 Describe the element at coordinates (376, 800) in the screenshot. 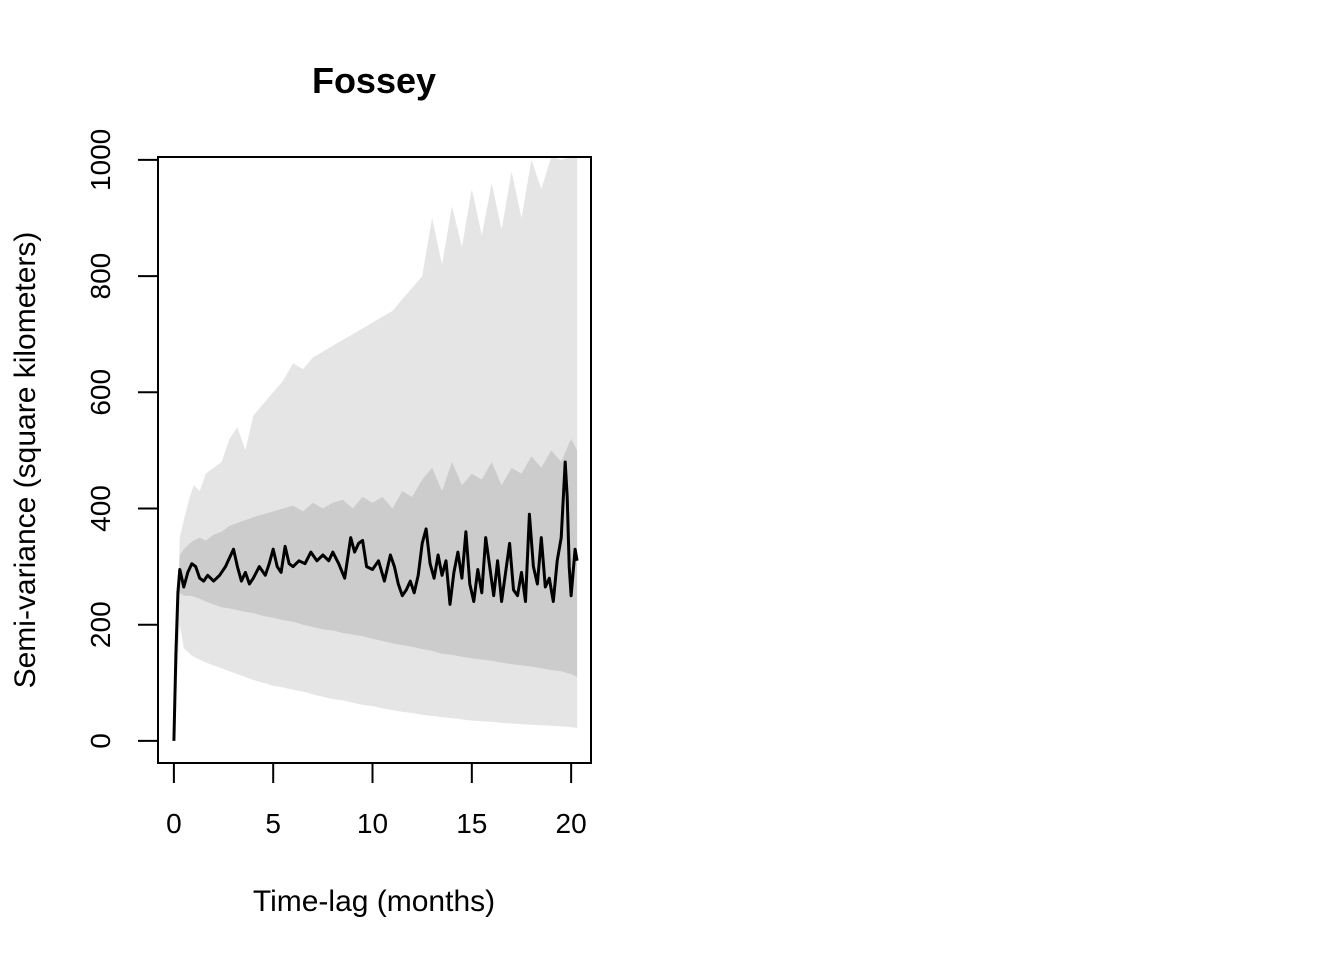

I see `x-axis: 0 5 10 15 20` at that location.